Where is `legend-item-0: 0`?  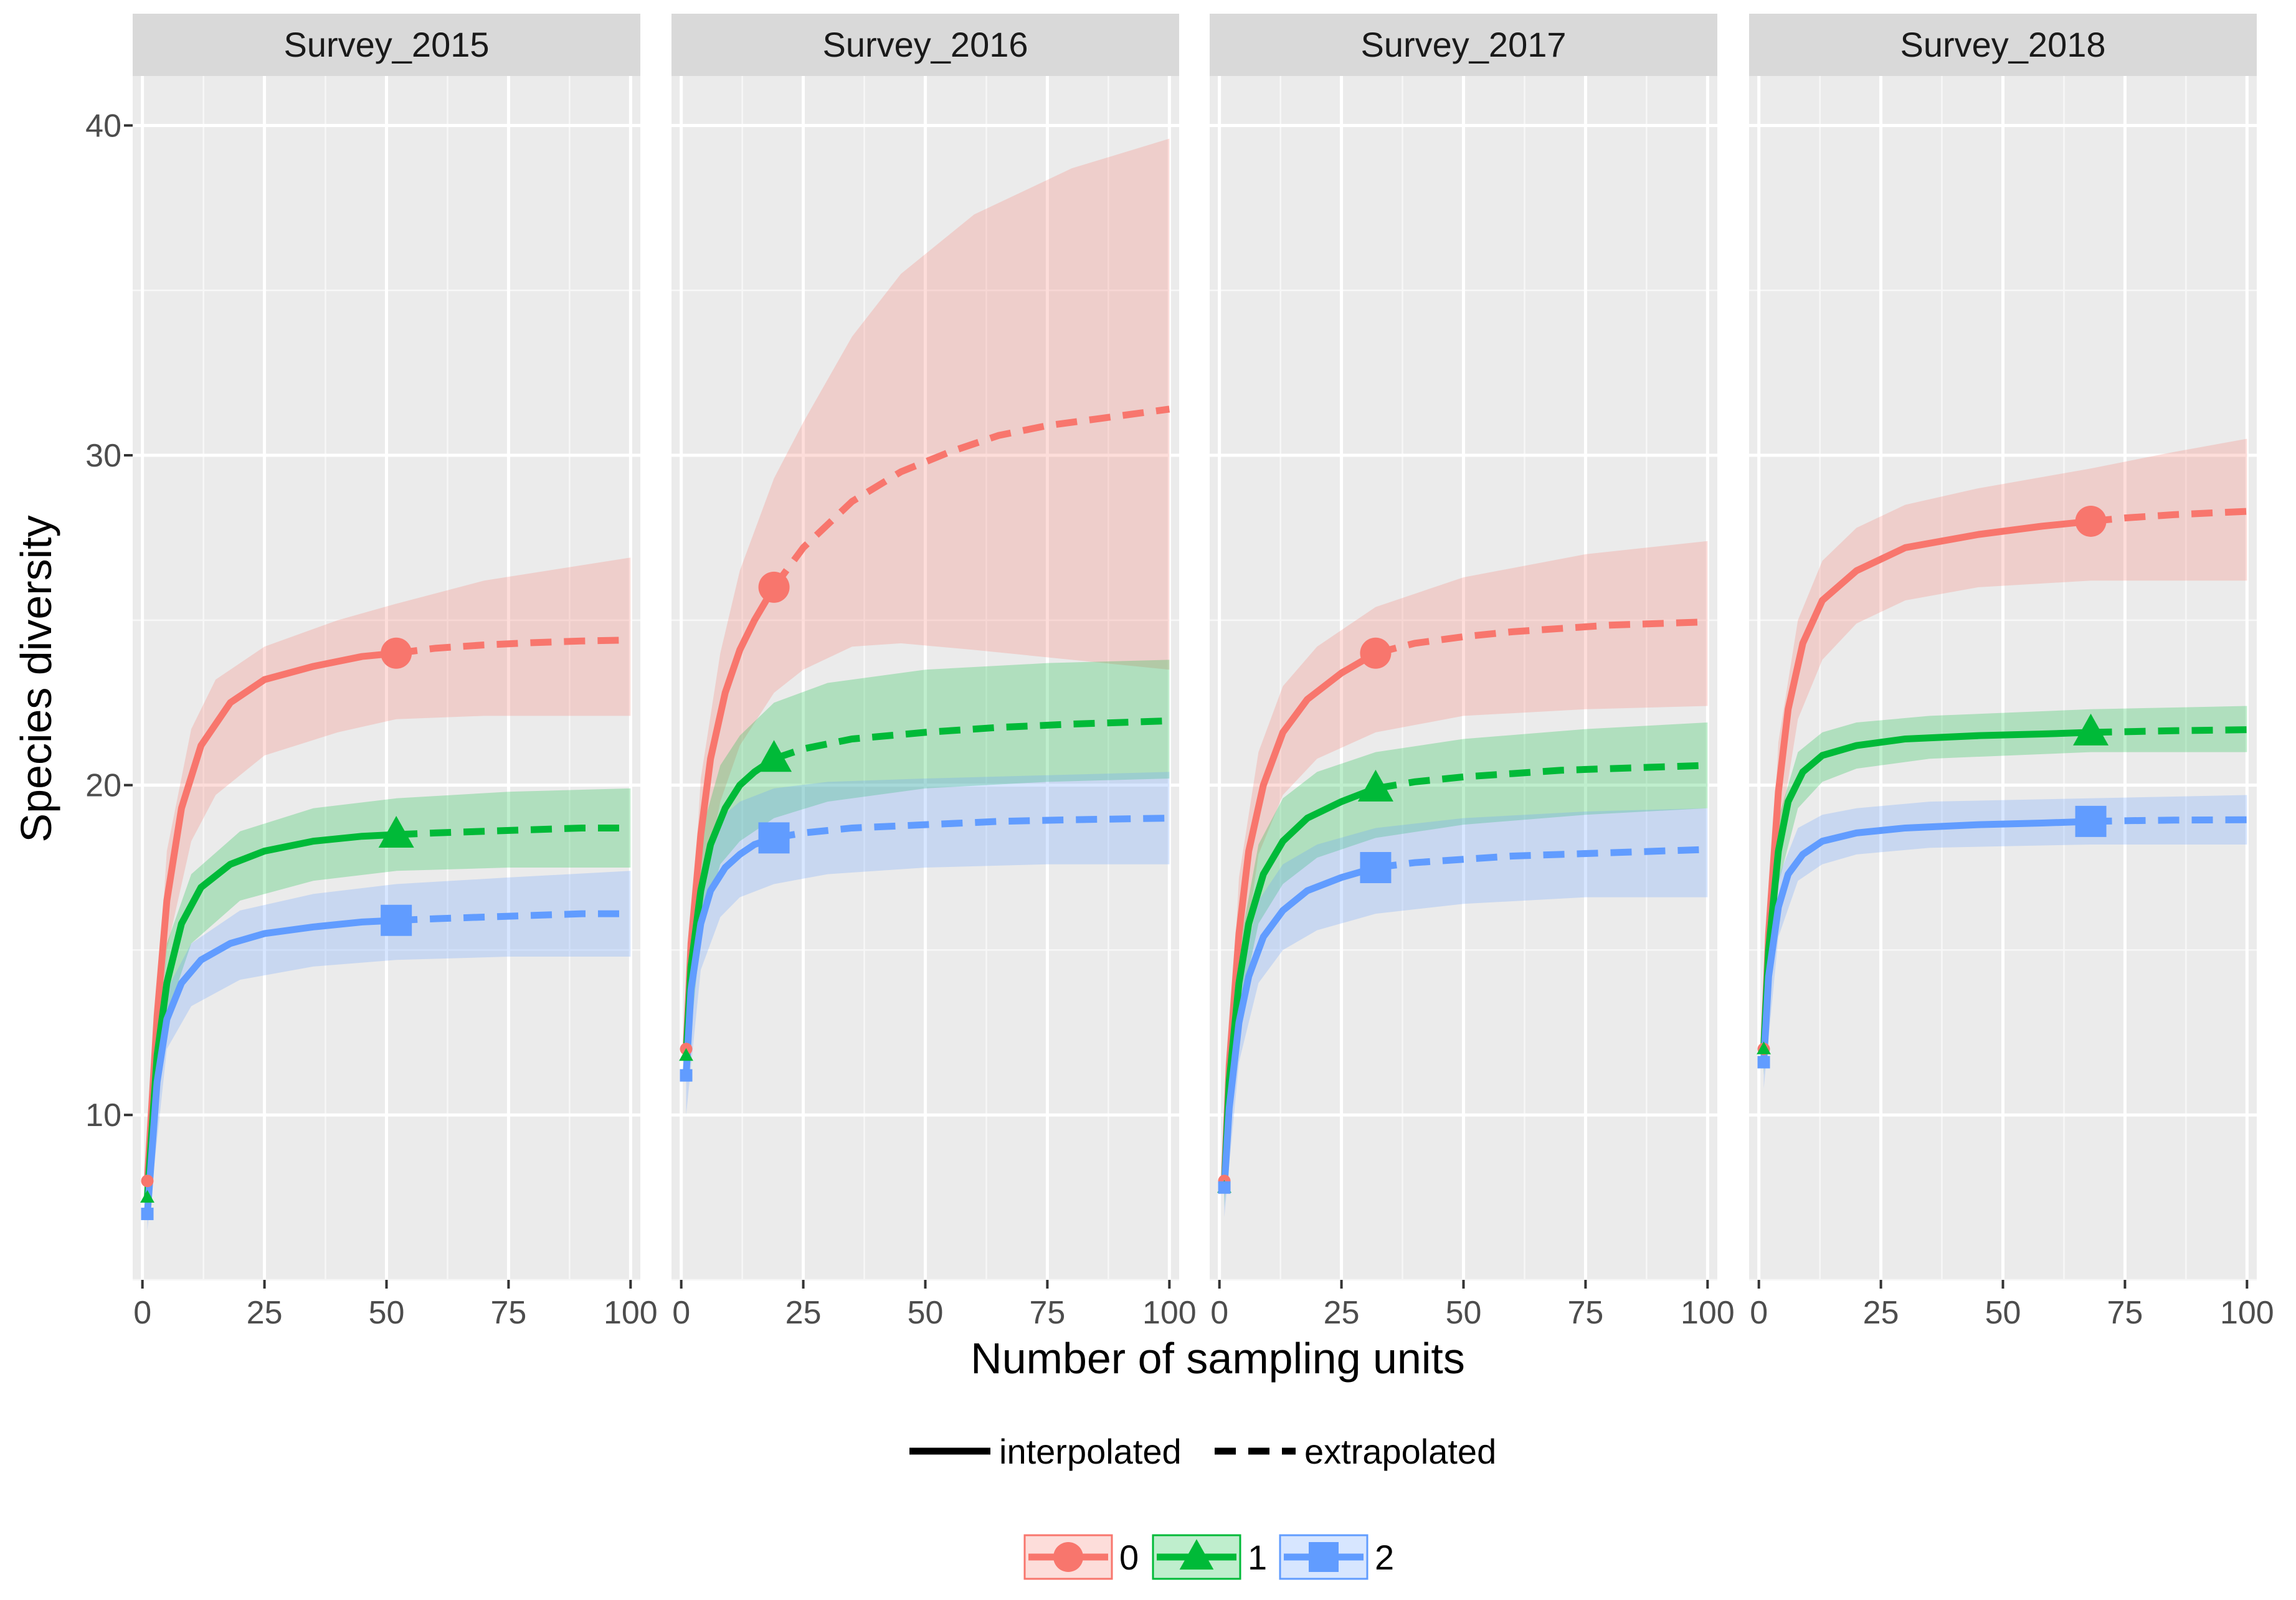 legend-item-0: 0 is located at coordinates (1081, 1557).